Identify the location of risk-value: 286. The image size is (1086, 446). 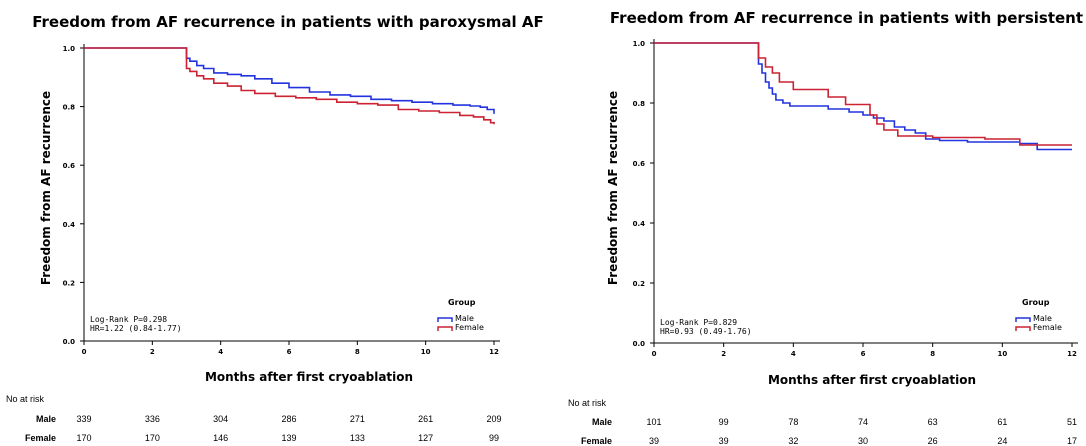
(288, 419).